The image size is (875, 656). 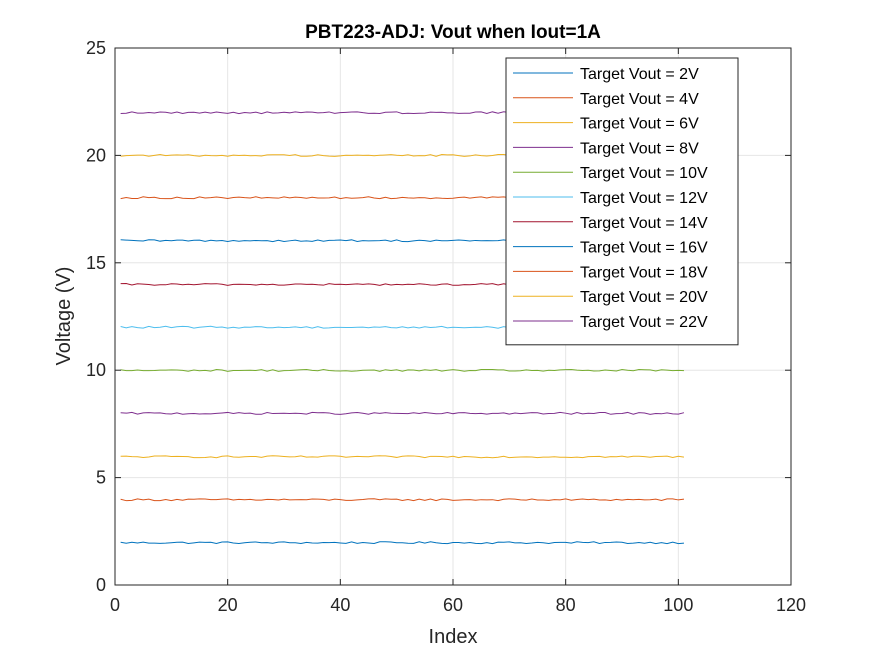 What do you see at coordinates (96, 263) in the screenshot?
I see `y-tick-label: 15` at bounding box center [96, 263].